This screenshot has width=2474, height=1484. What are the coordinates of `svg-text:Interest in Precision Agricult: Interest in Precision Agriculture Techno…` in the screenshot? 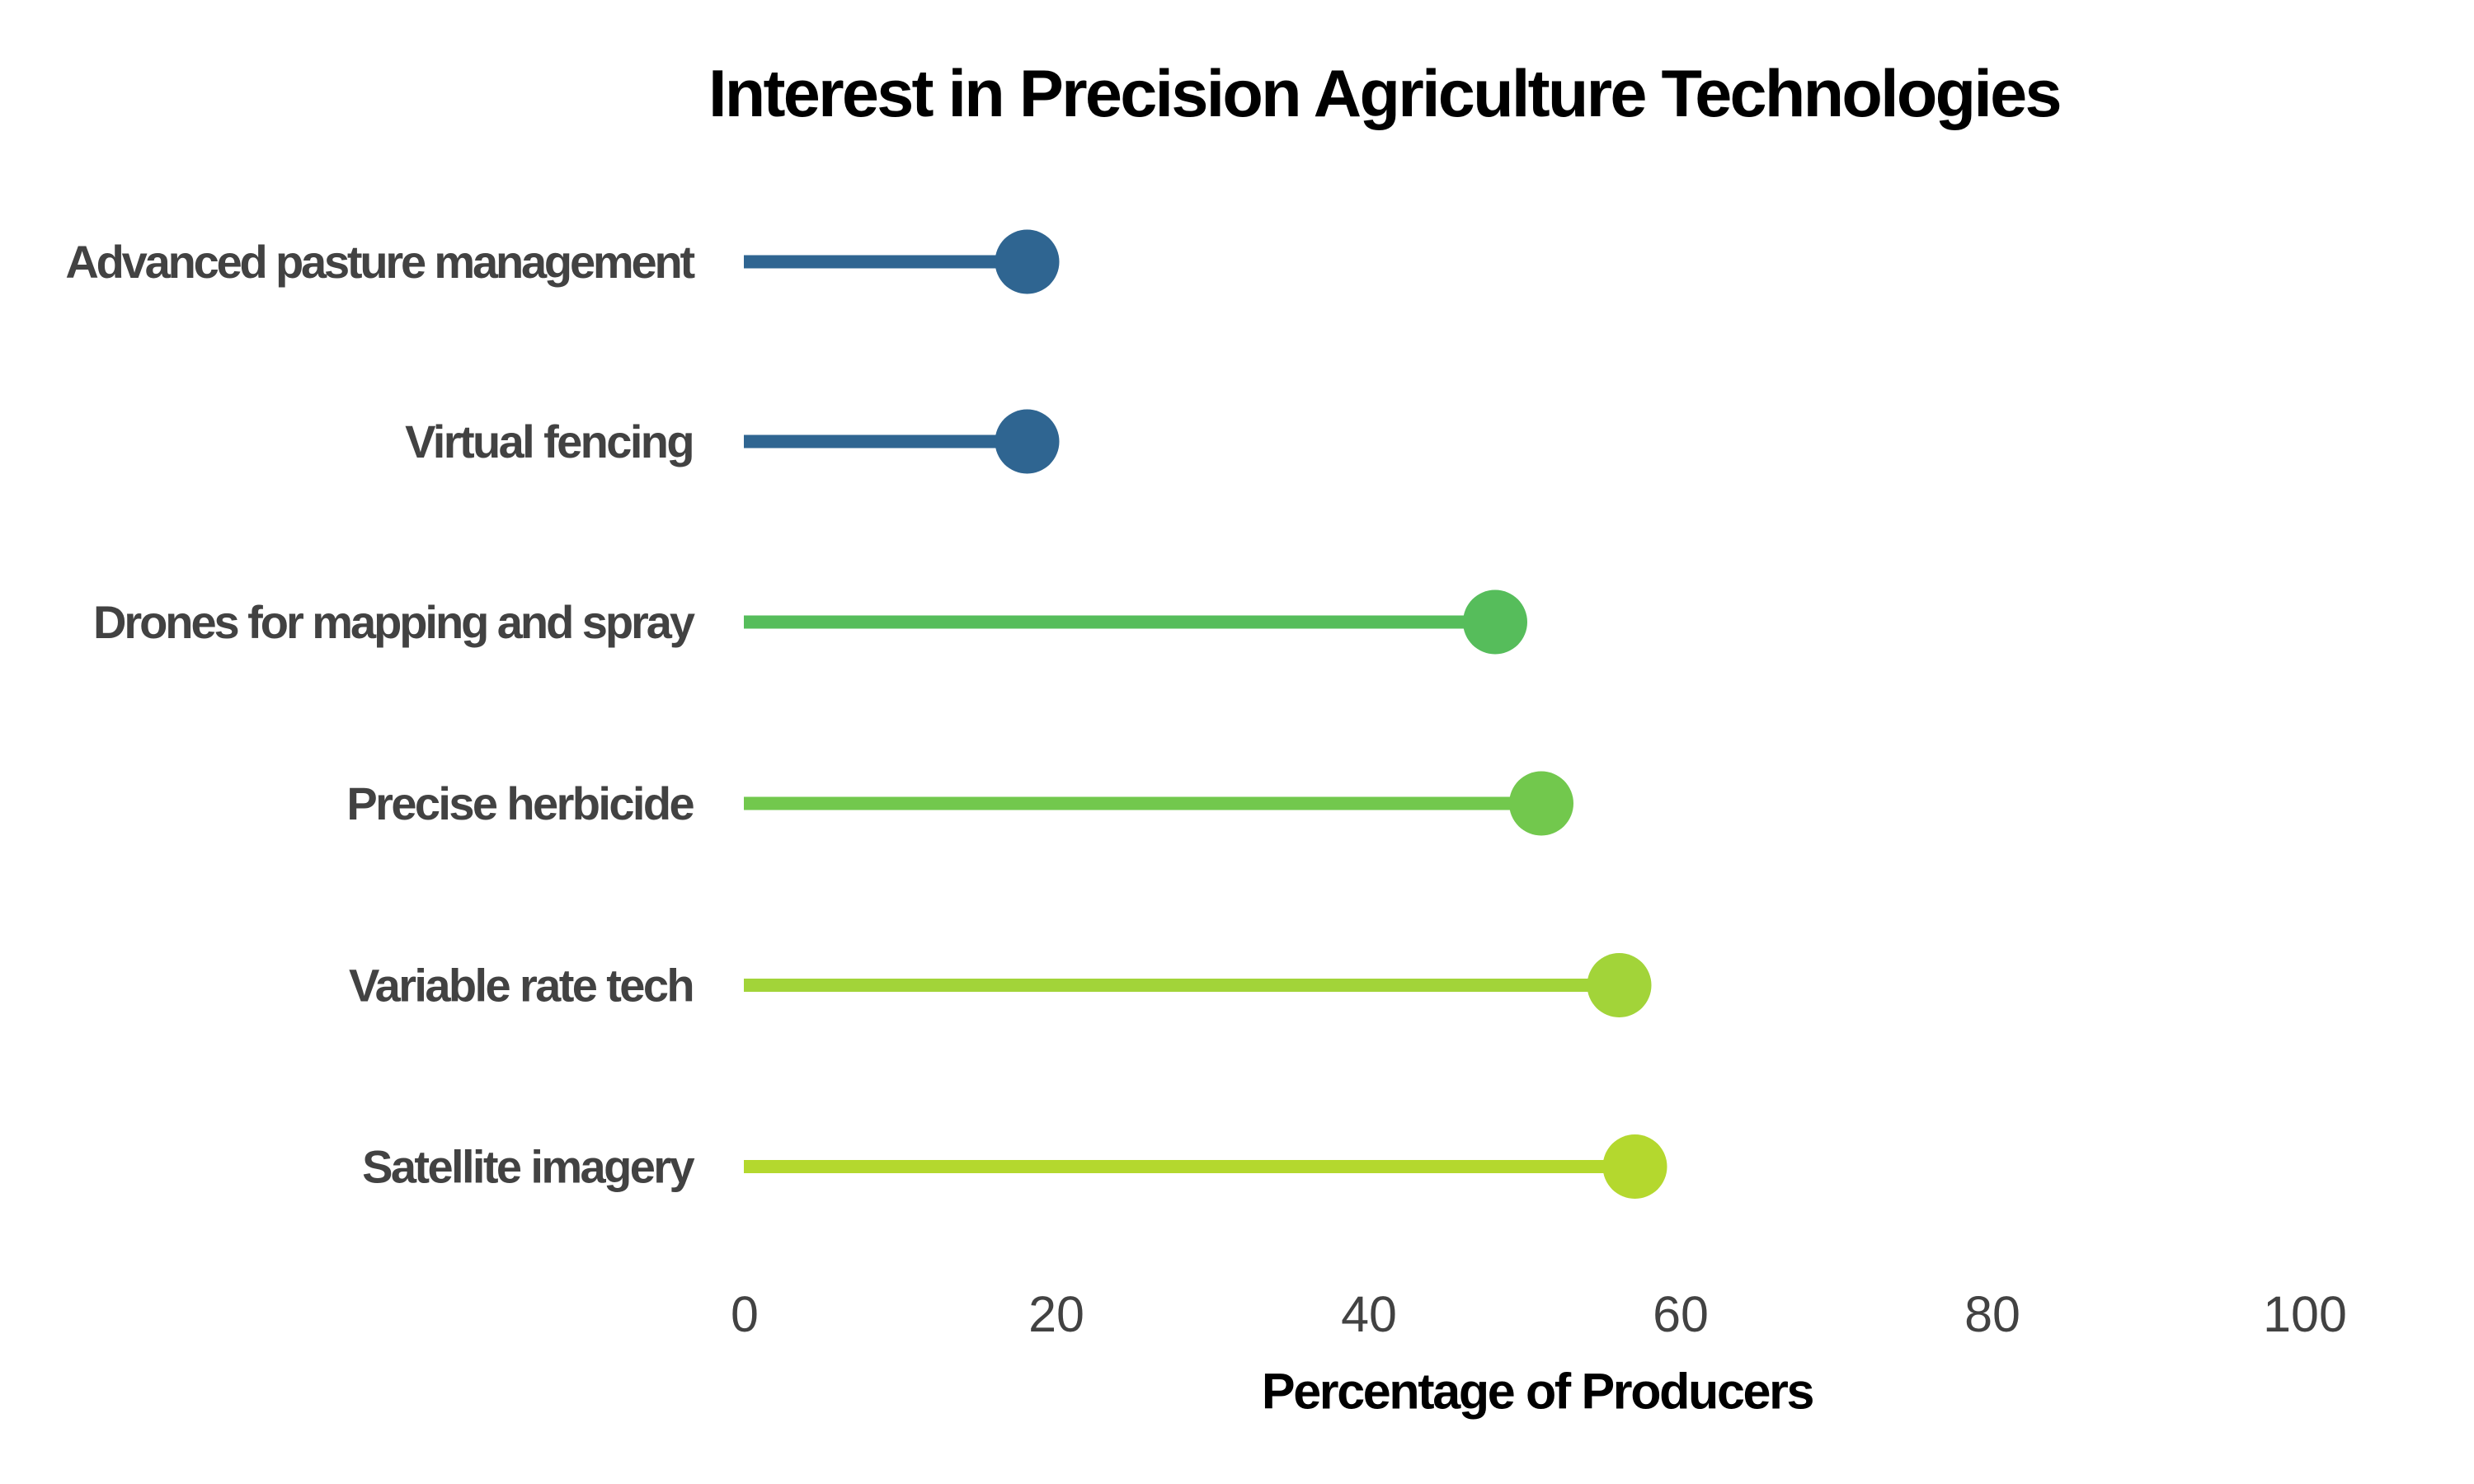 It's located at (1384, 94).